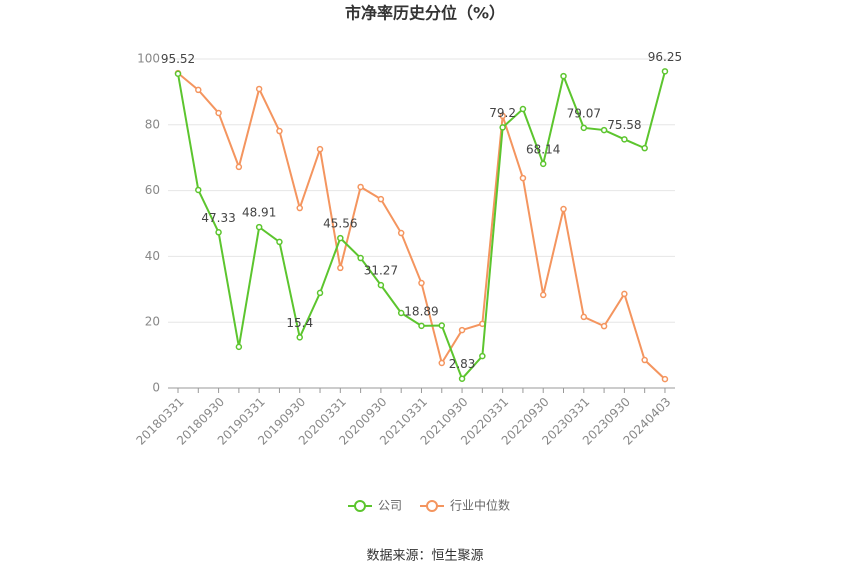  I want to click on data-label: 79.2, so click(502, 113).